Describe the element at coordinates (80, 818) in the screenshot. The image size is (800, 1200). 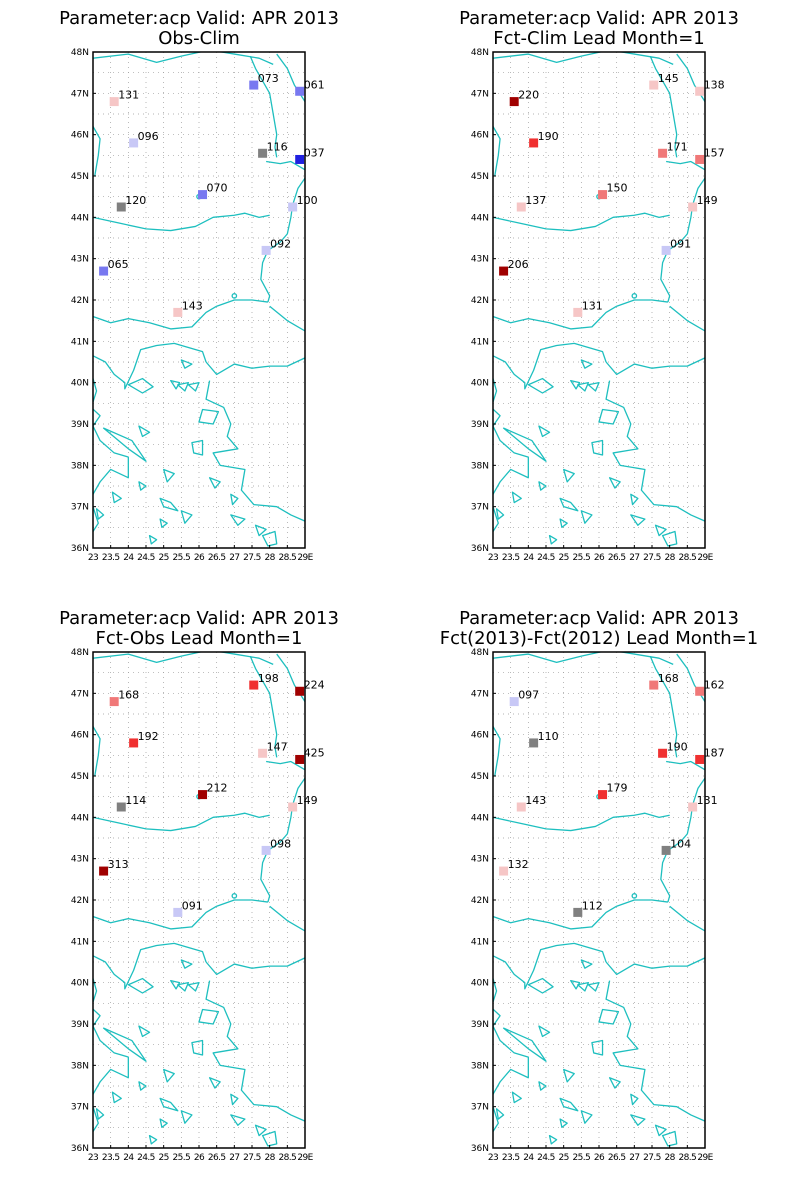
I see `lat-tick-label: 44N` at that location.